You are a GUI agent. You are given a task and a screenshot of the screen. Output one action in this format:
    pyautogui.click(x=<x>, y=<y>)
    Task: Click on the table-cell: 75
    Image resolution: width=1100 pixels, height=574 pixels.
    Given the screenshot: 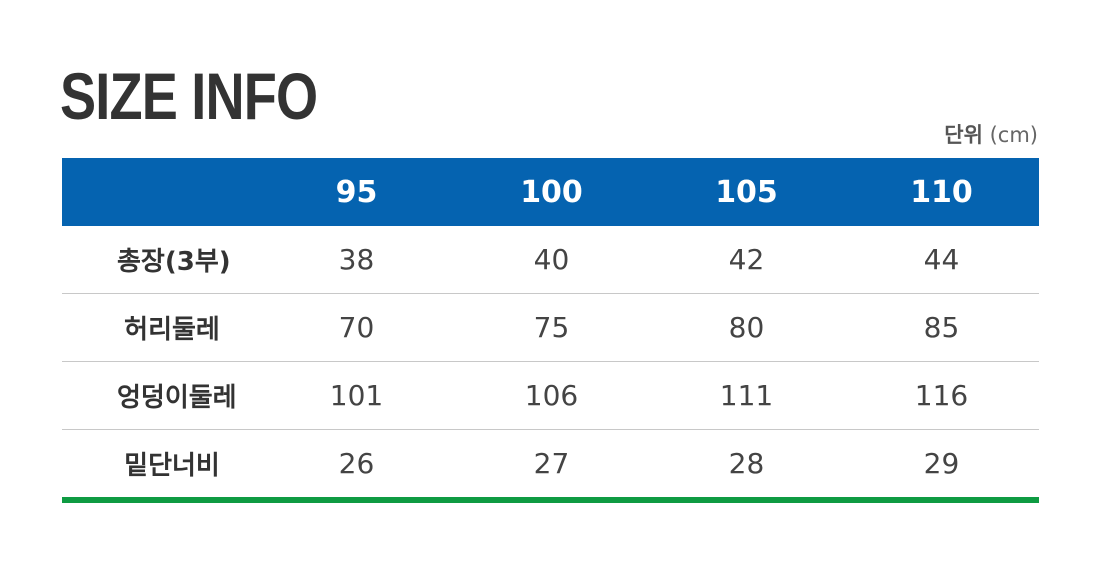 What is the action you would take?
    pyautogui.click(x=551, y=327)
    